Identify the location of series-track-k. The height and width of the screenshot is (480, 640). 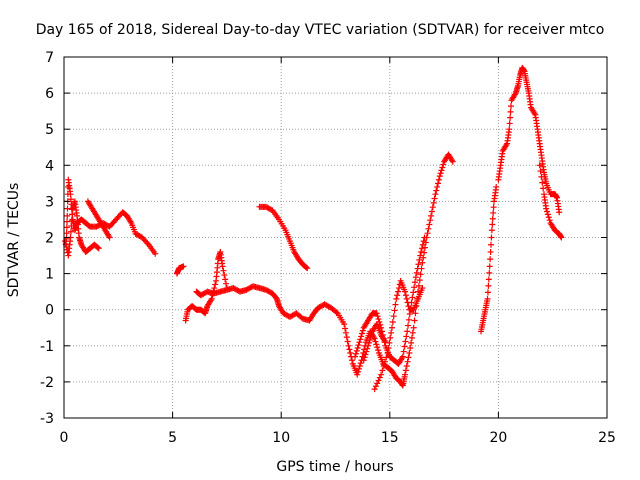
(489, 259).